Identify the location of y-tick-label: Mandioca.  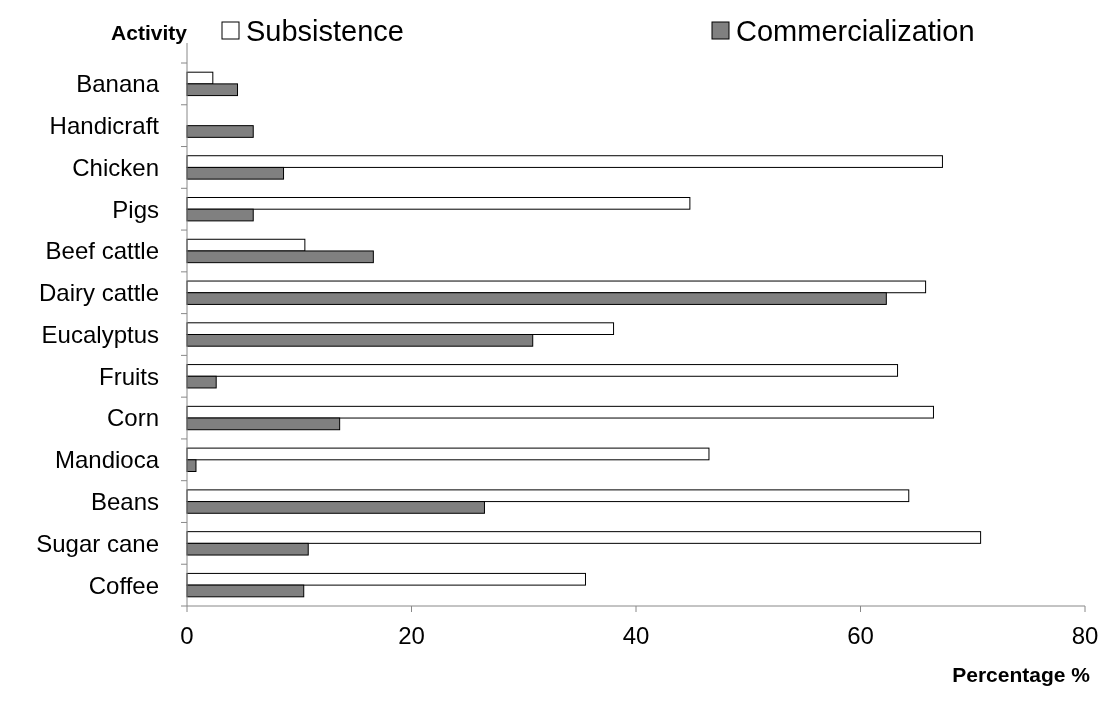
(107, 460).